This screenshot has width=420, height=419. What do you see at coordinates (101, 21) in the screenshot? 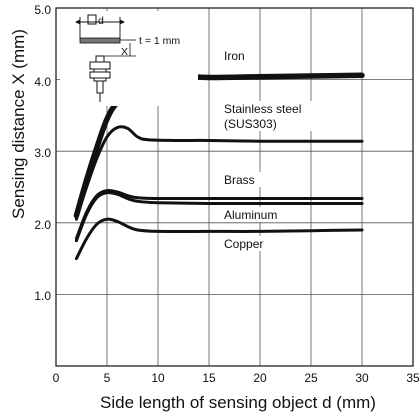
I see `d-label: d` at bounding box center [101, 21].